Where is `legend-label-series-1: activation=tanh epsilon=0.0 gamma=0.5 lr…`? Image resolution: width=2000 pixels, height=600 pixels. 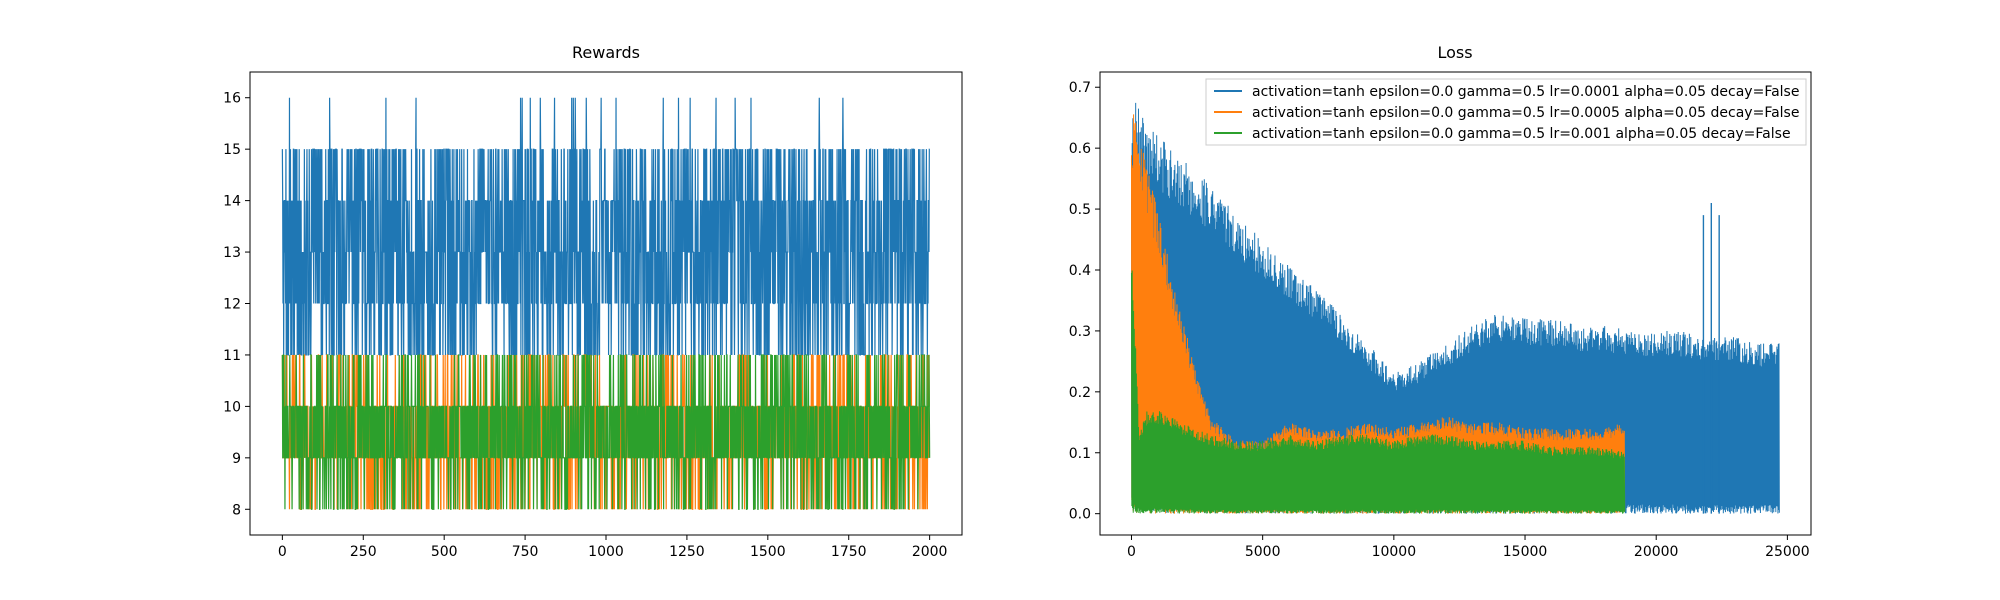 legend-label-series-1: activation=tanh epsilon=0.0 gamma=0.5 lr… is located at coordinates (1525, 92).